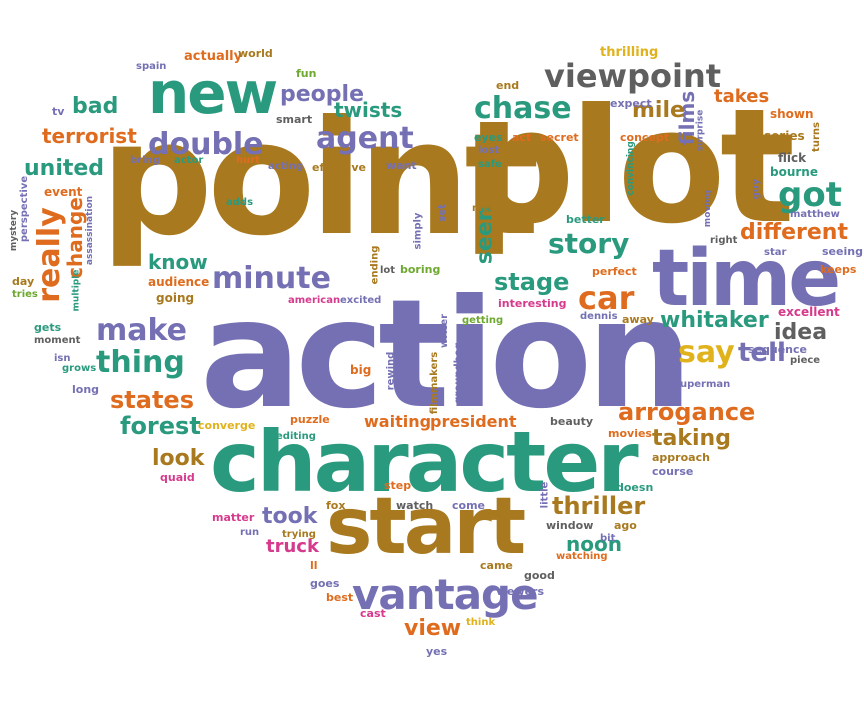 This screenshot has height=720, width=864. I want to click on word-goes: goes, so click(325, 583).